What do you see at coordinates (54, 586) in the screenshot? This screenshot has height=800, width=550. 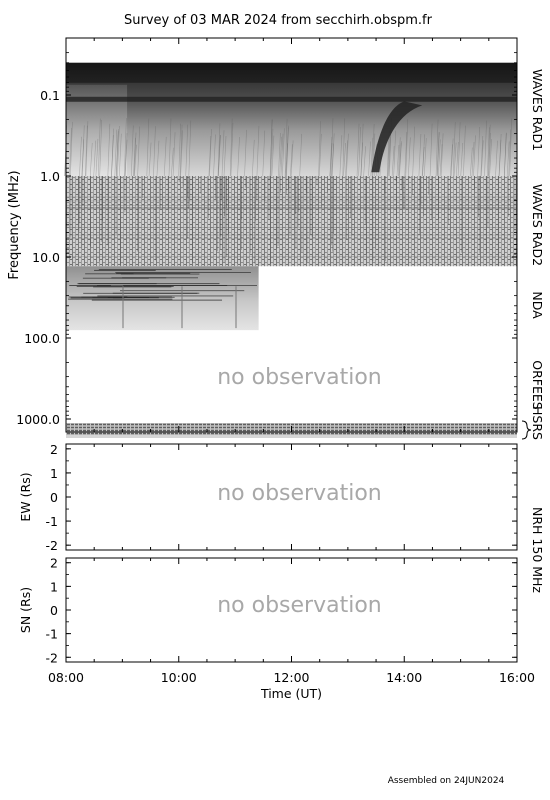 I see `sn-tick-label: 1` at bounding box center [54, 586].